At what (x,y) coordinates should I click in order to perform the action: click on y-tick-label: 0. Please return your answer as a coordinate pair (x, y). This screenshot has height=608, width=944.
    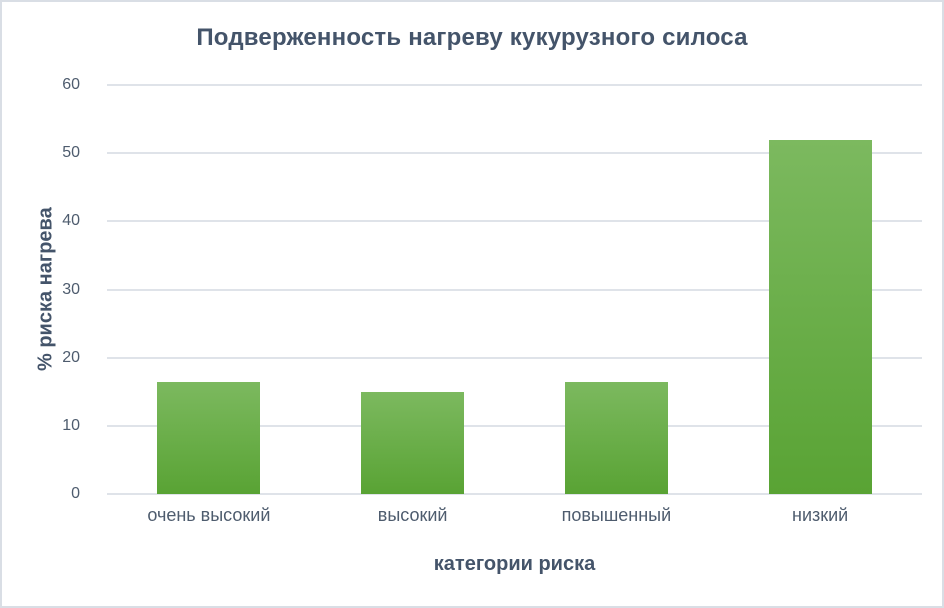
    Looking at the image, I should click on (75, 493).